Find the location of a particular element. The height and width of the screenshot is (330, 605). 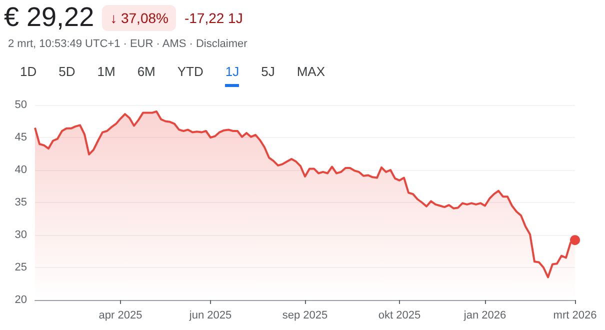

x-tick-label: jan 2026 is located at coordinates (484, 316).